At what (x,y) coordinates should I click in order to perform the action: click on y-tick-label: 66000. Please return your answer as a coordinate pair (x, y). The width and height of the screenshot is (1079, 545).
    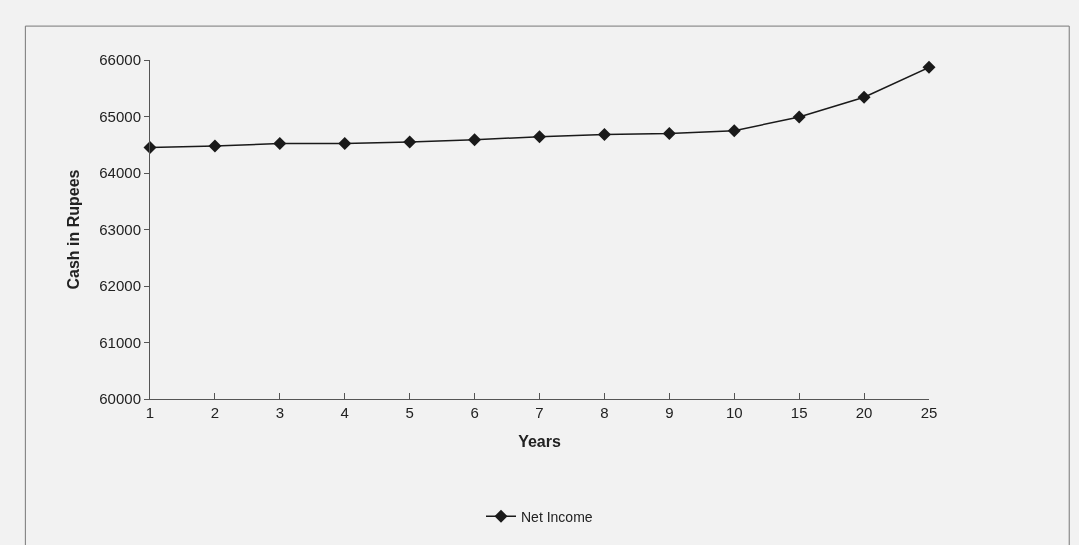
    Looking at the image, I should click on (120, 60).